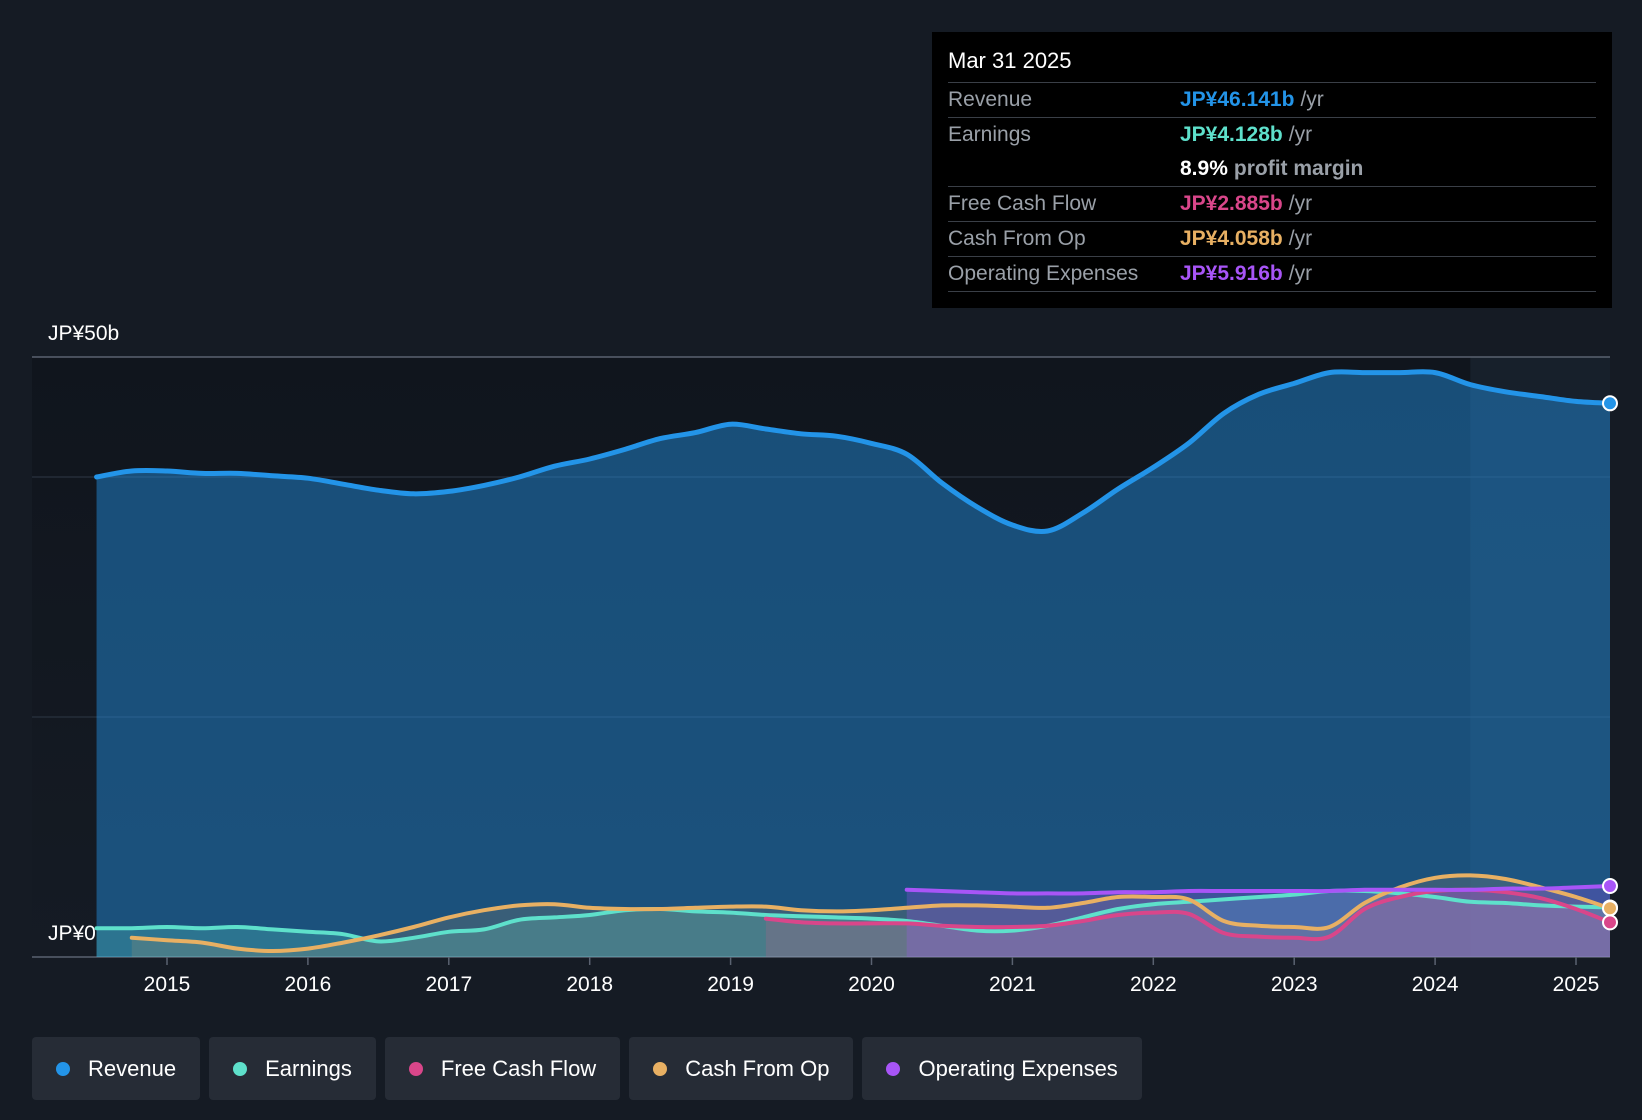  Describe the element at coordinates (1187, 923) in the screenshot. I see `free-cash-flow-area` at that location.